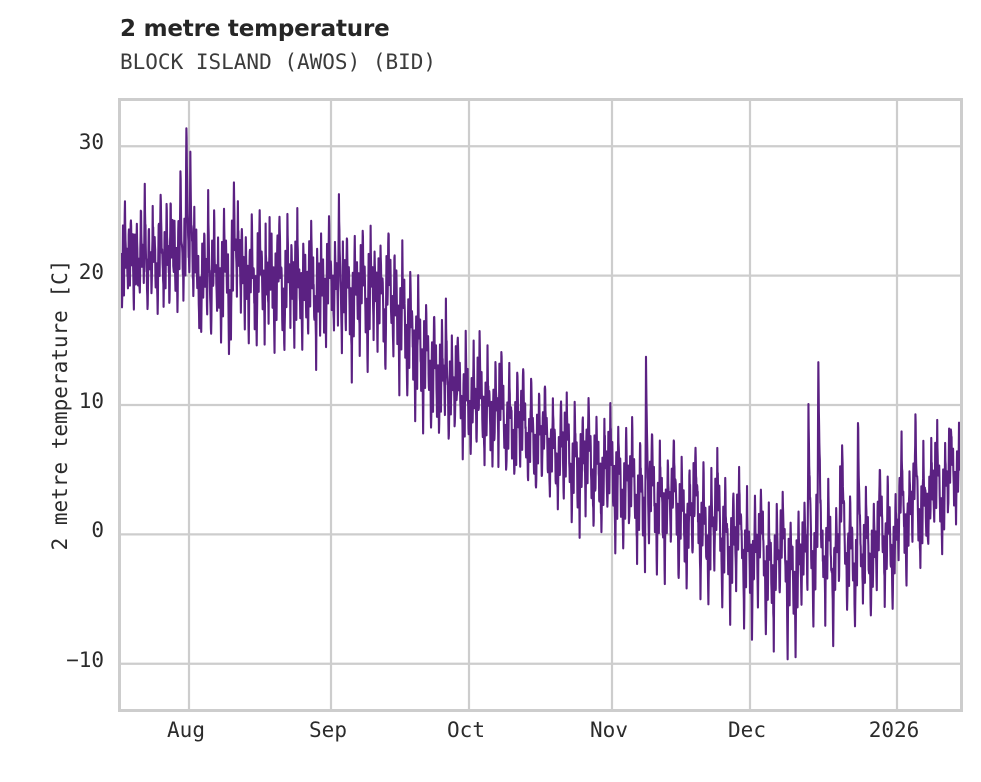 The height and width of the screenshot is (782, 981). Describe the element at coordinates (91, 401) in the screenshot. I see `y-tick-label: 10` at that location.